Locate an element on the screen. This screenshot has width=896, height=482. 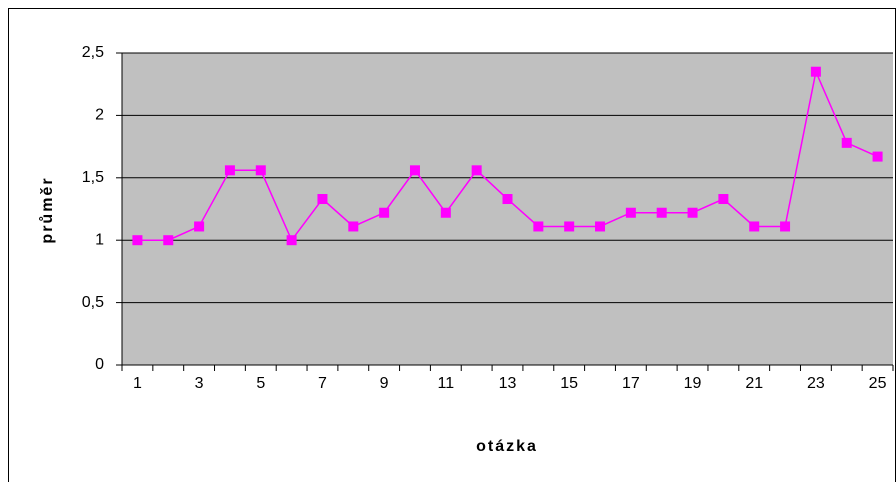
y-tick-label: 0 is located at coordinates (99, 364).